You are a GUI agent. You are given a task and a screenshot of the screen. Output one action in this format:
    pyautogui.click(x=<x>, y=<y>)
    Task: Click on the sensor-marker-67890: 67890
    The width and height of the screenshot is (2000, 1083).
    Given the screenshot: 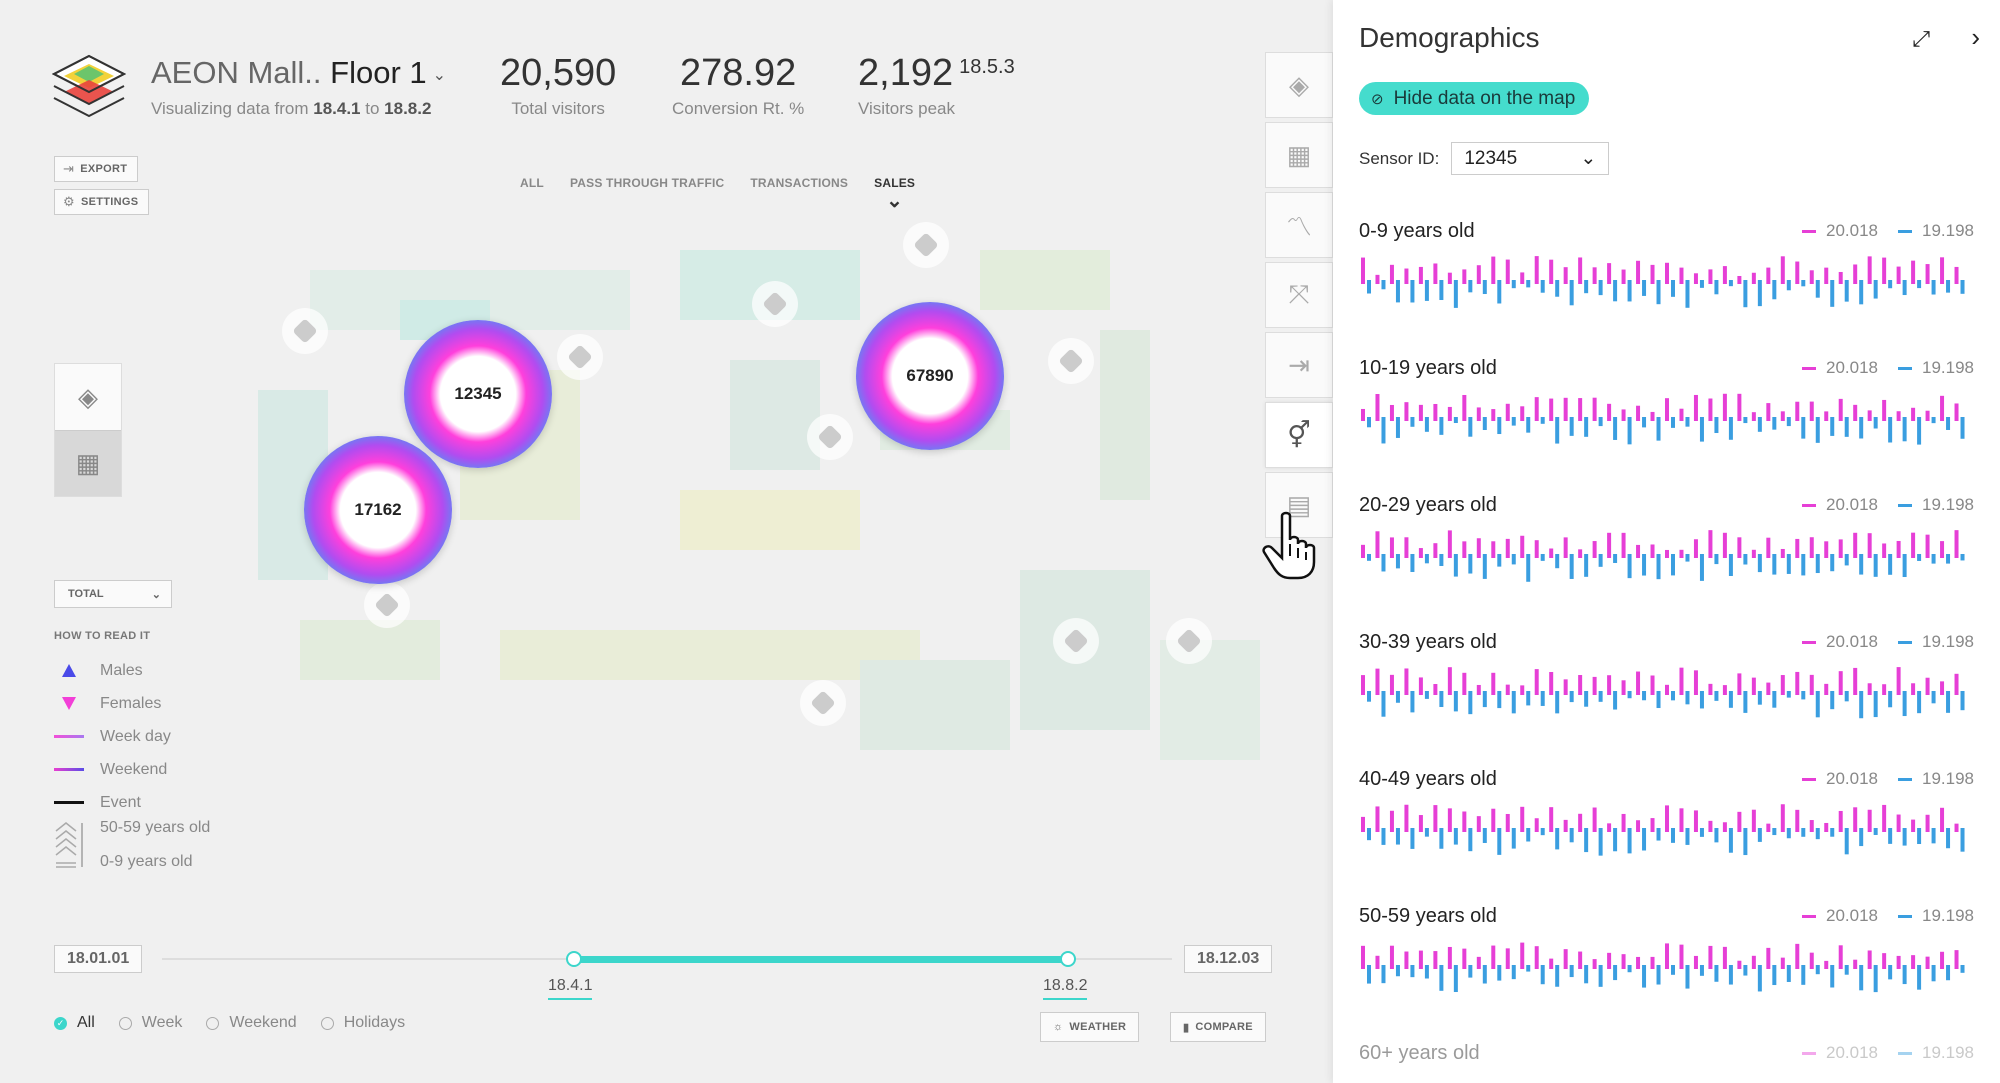 What is the action you would take?
    pyautogui.click(x=930, y=376)
    